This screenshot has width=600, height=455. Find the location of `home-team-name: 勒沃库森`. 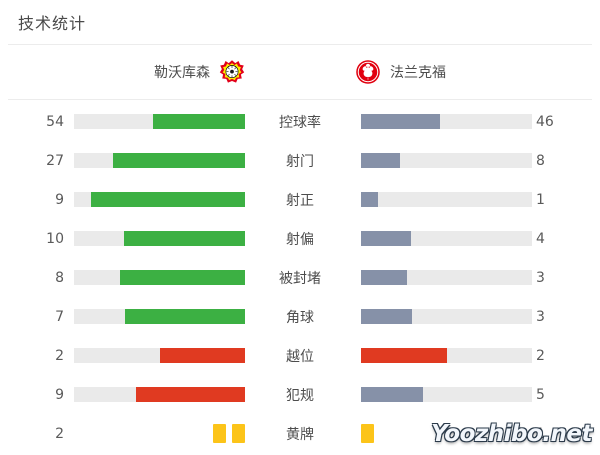

home-team-name: 勒沃库森 is located at coordinates (182, 73).